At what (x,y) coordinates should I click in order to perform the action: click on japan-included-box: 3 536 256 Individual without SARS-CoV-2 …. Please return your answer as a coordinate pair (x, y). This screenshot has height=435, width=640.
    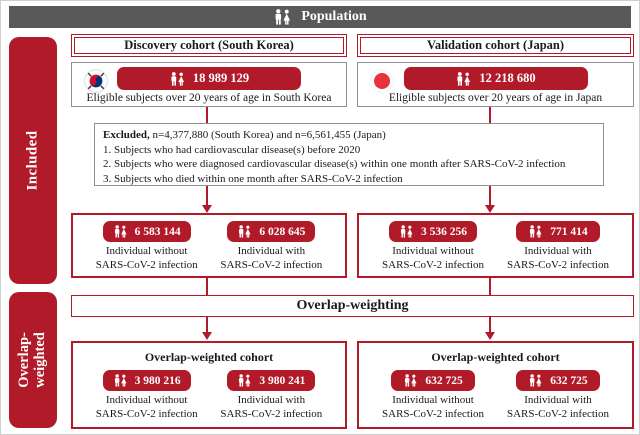
    Looking at the image, I should click on (495, 245).